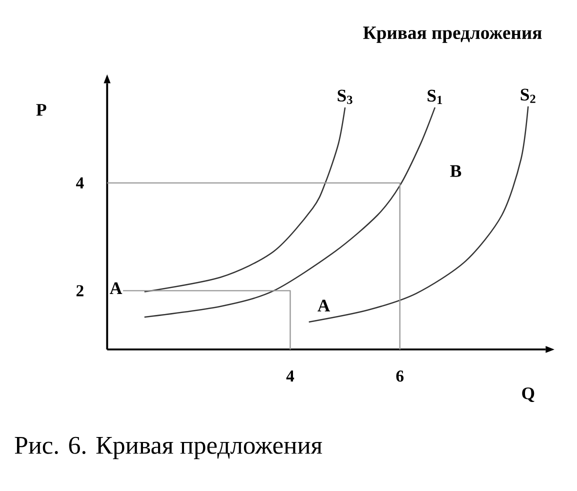 Image resolution: width=577 pixels, height=491 pixels. Describe the element at coordinates (80, 290) in the screenshot. I see `y-tick-label: 2` at that location.